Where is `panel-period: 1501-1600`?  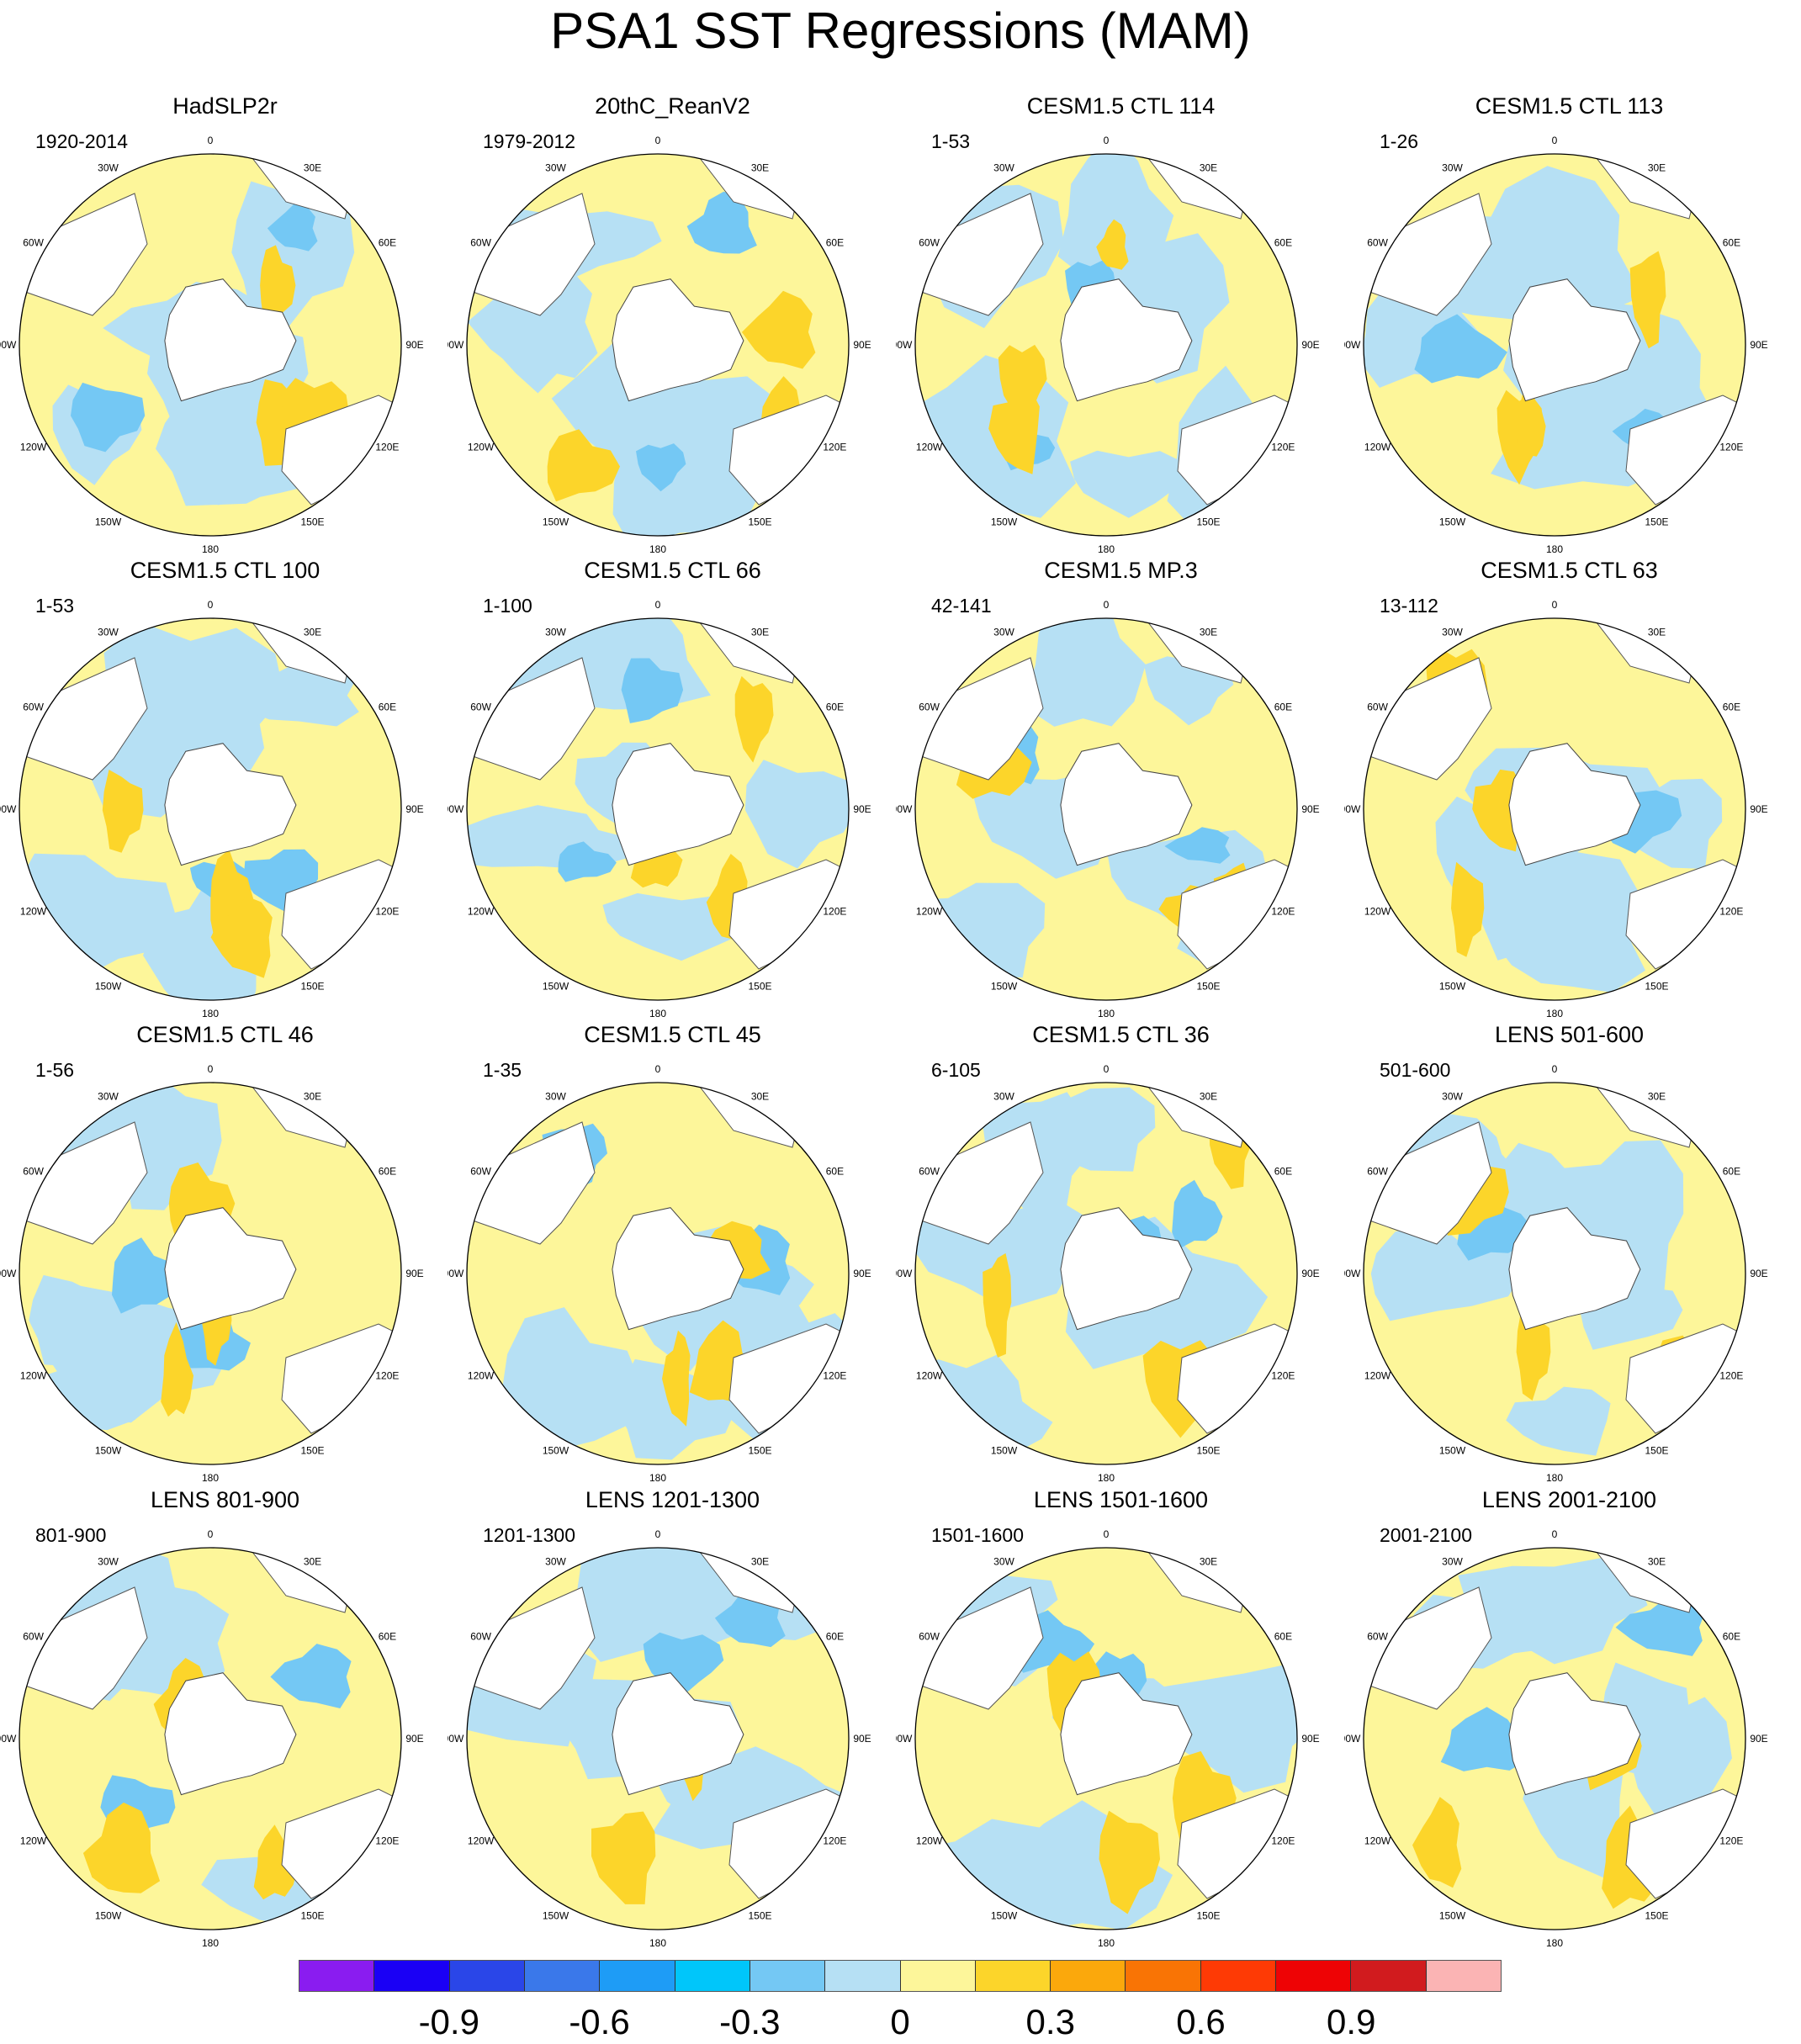
panel-period: 1501-1600 is located at coordinates (977, 1535).